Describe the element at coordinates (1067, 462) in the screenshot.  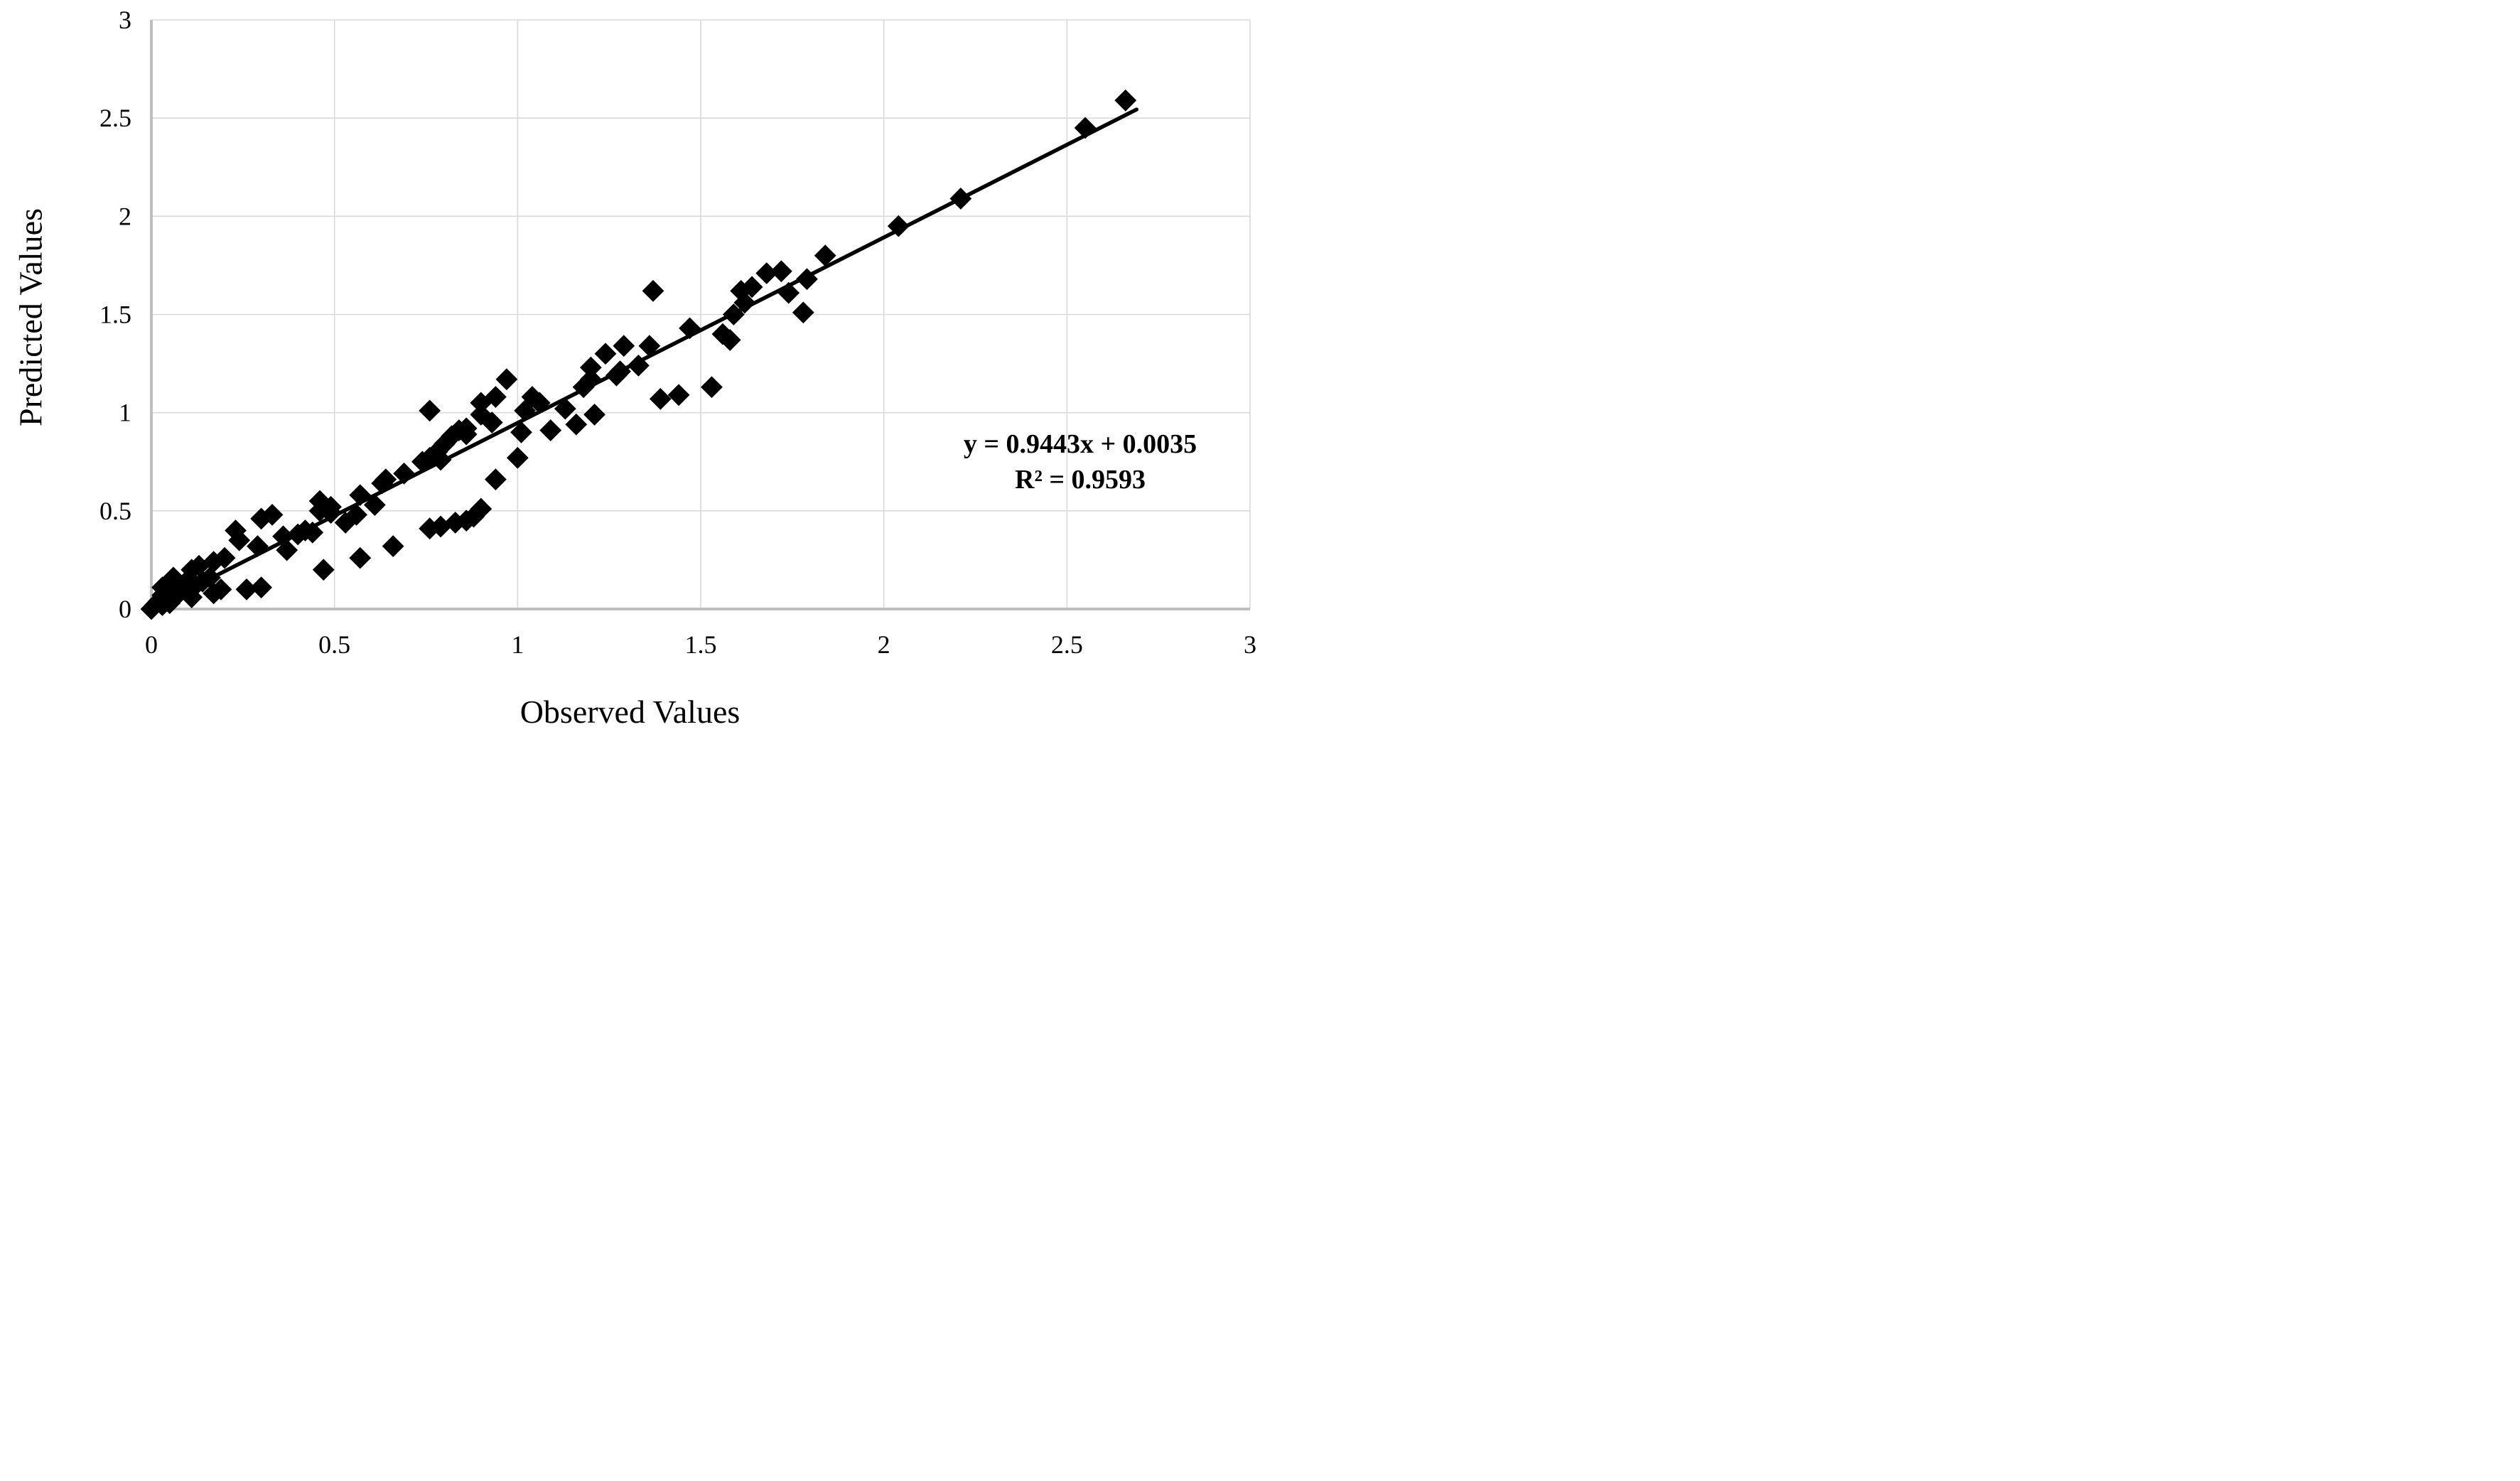
I see `trendline-equation: y = 0.9443x + 0.0035 R² = 0.9593` at that location.